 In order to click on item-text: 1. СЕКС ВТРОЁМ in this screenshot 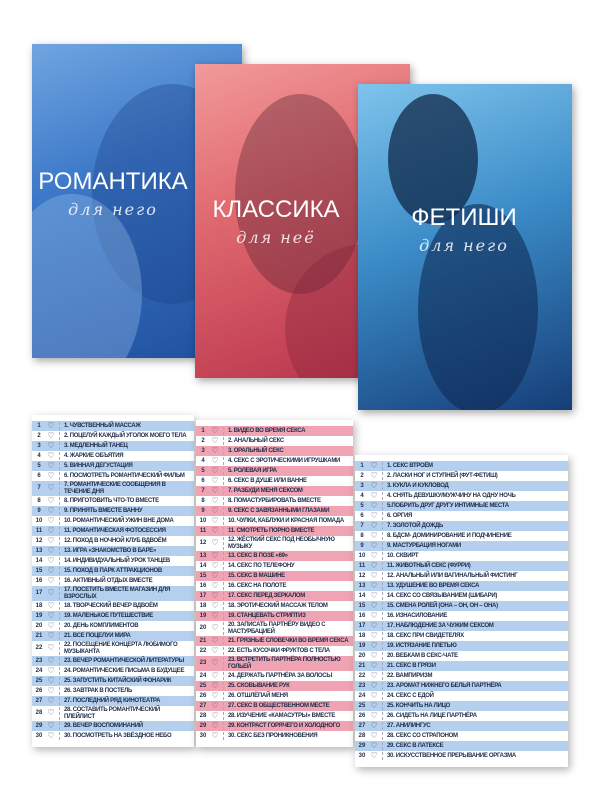, I will do `click(410, 465)`.